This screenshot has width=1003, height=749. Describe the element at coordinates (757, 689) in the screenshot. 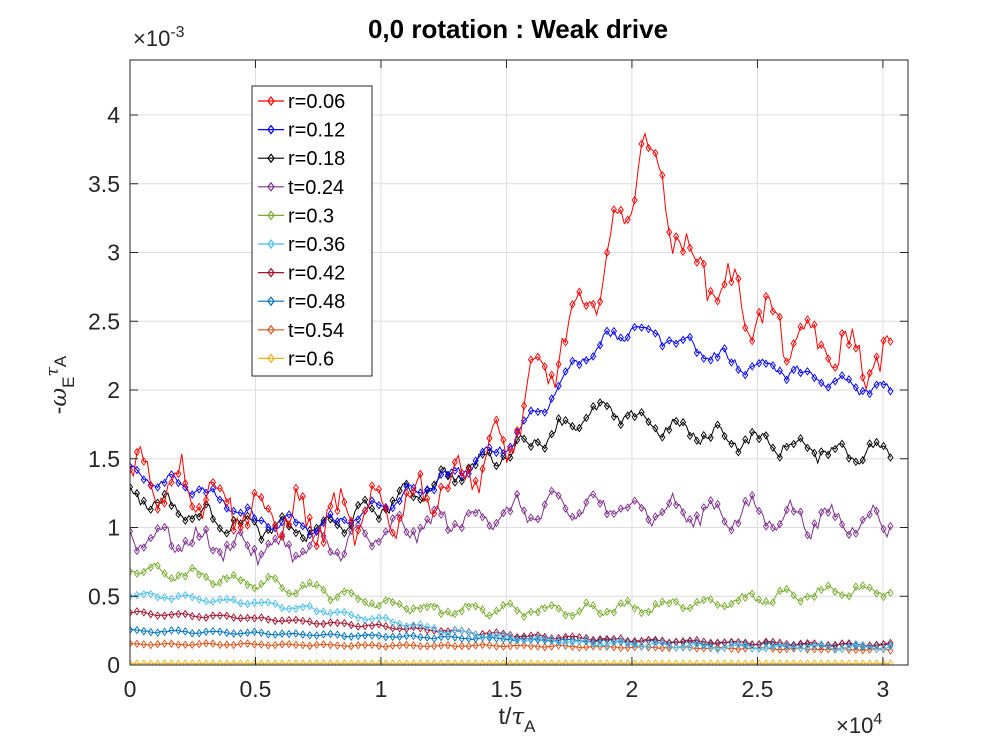

I see `x-tick-label: 2.5` at that location.